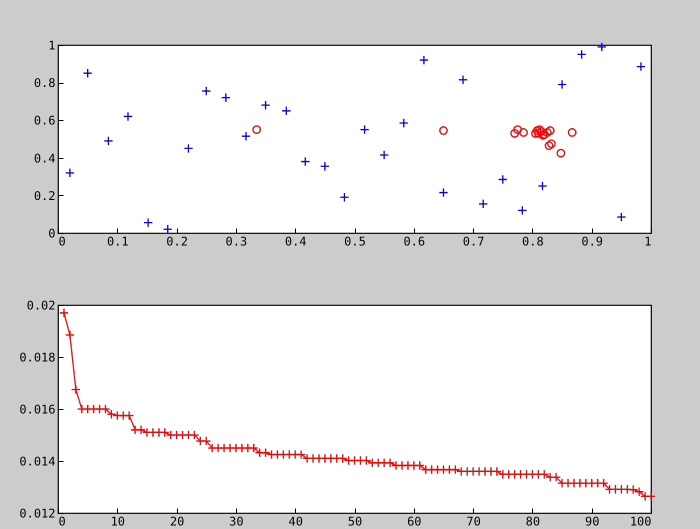 The width and height of the screenshot is (700, 529). Describe the element at coordinates (52, 45) in the screenshot. I see `y-tick-label: 1` at that location.